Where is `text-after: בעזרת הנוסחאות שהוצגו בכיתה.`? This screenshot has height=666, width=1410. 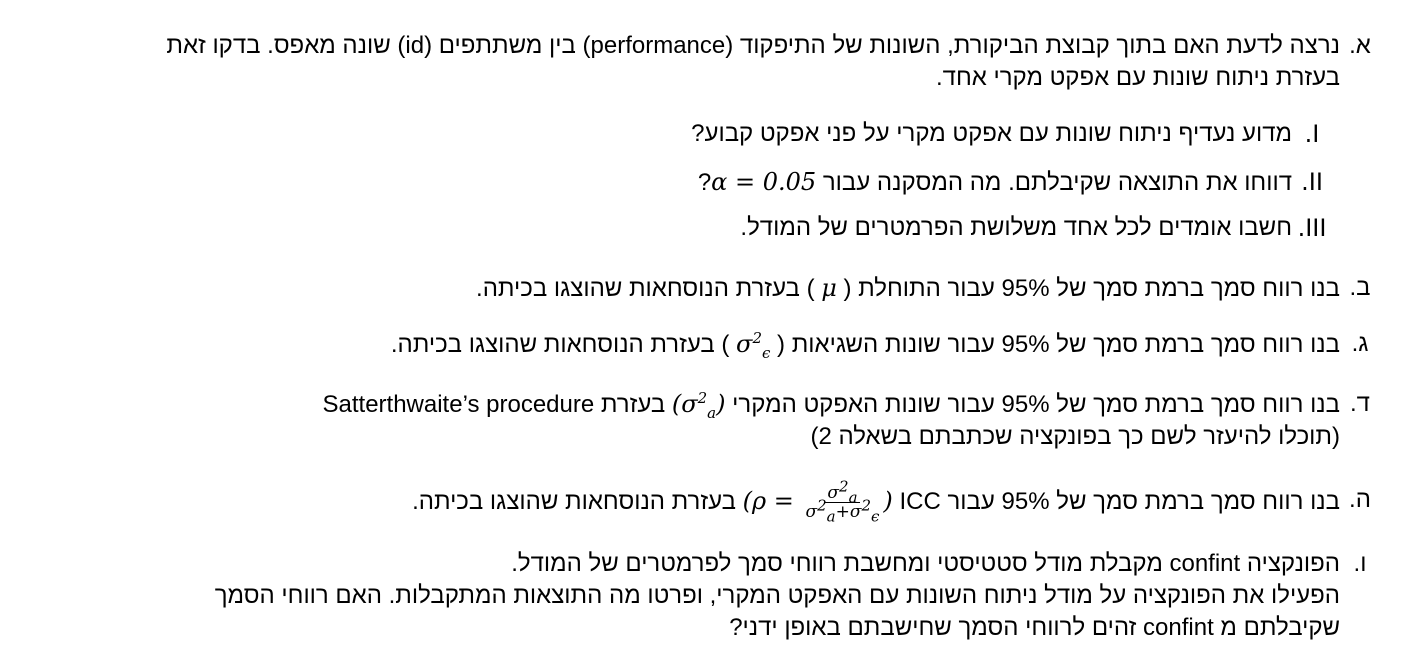
text-after: בעזרת הנוסחאות שהוצגו בכיתה. is located at coordinates (577, 501).